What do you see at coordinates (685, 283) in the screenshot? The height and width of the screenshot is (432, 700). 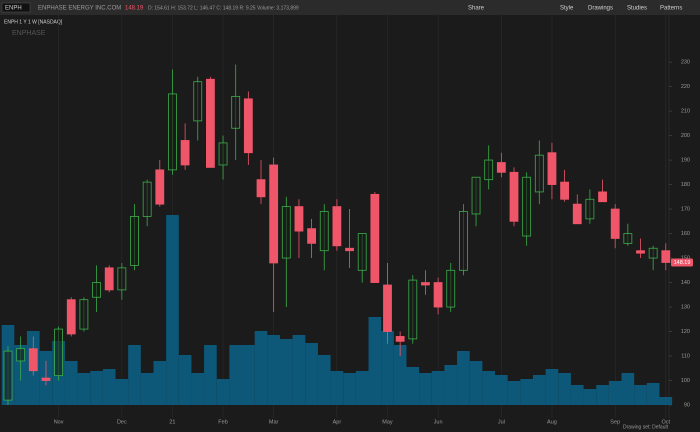 I see `y-tick-label: 140` at bounding box center [685, 283].